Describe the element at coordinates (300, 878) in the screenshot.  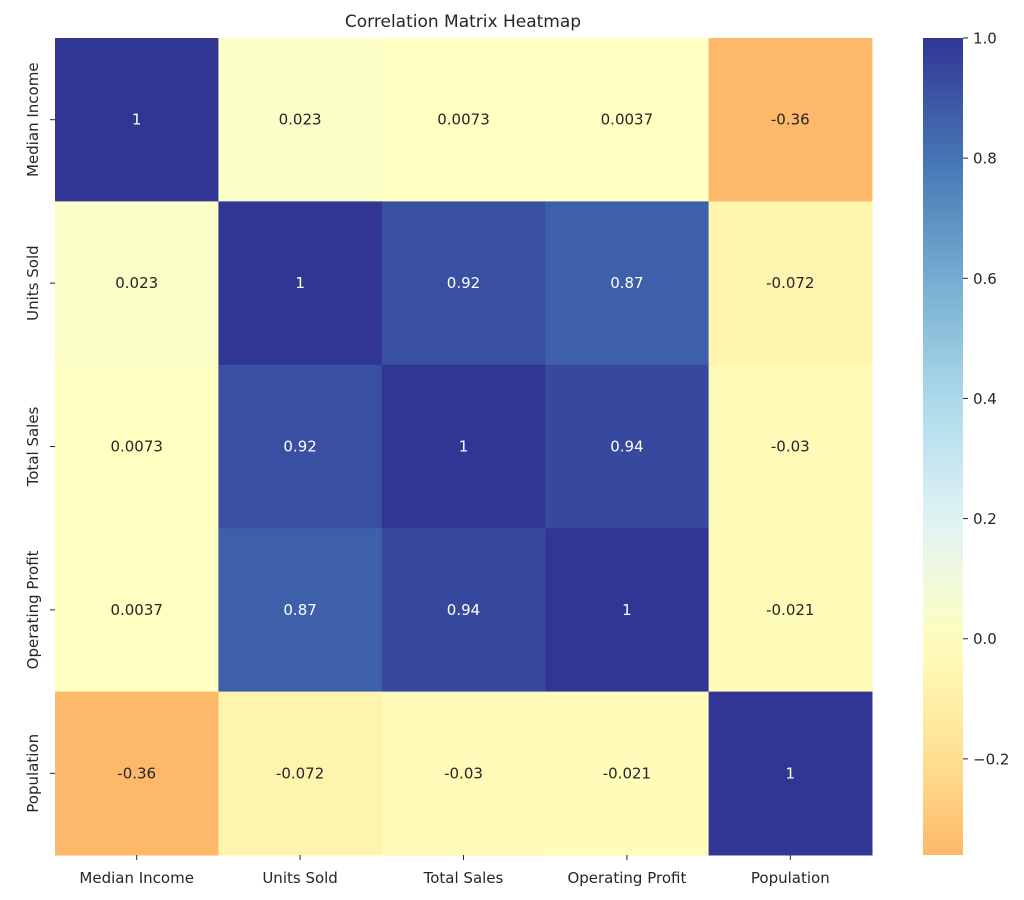
I see `x-tick-label: Units Sold` at that location.